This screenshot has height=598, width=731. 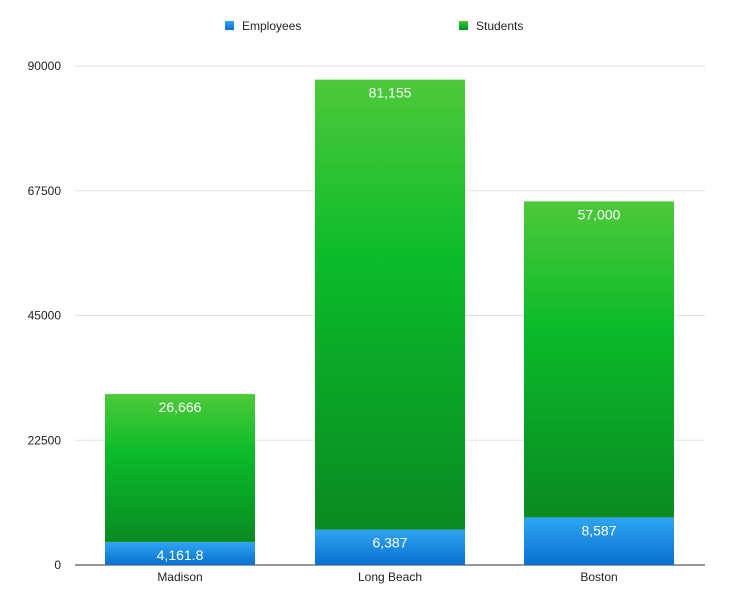 What do you see at coordinates (229, 25) in the screenshot?
I see `legend-swatch-employees` at bounding box center [229, 25].